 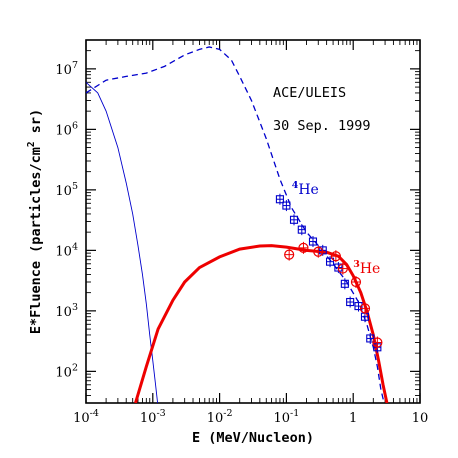 What do you see at coordinates (220, 417) in the screenshot?
I see `x-tick-label: 10⁻²` at bounding box center [220, 417].